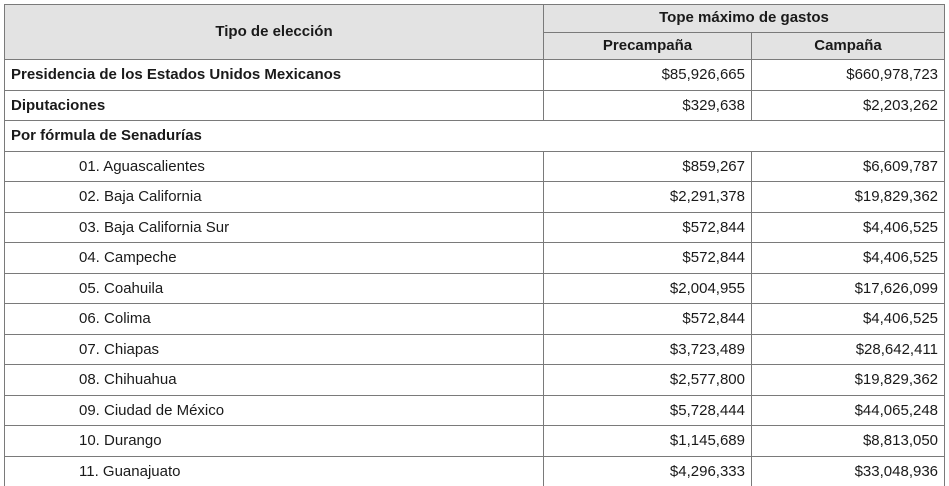 The height and width of the screenshot is (486, 949). I want to click on header-election-type: Tipo de elección, so click(274, 32).